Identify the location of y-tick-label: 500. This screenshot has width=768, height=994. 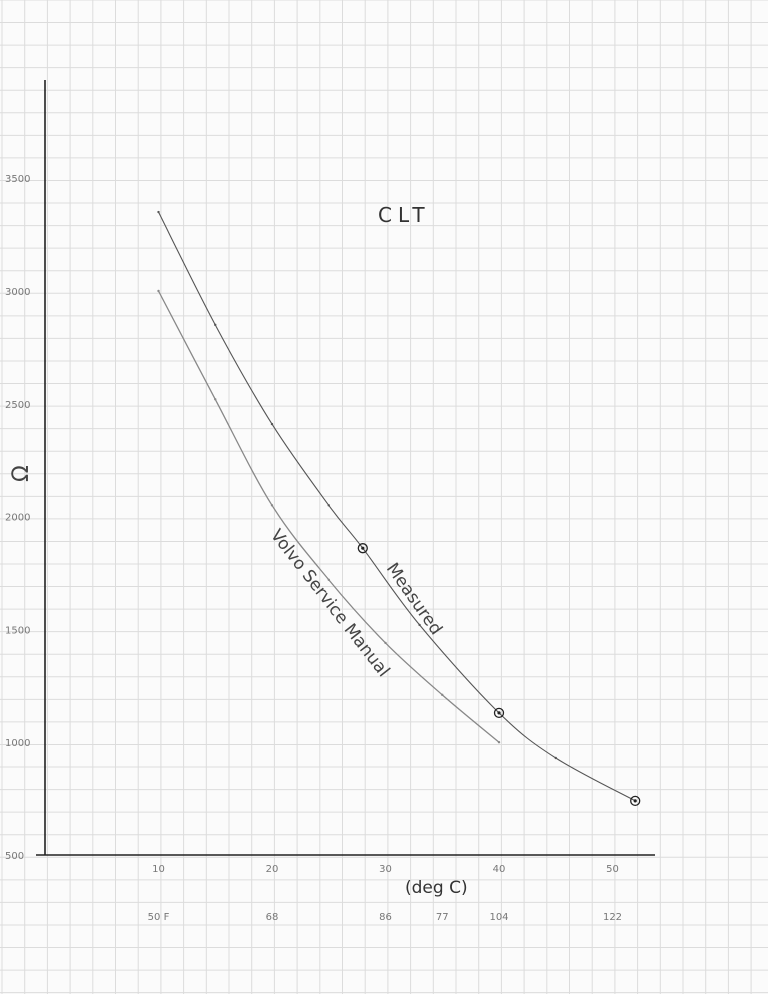
(14, 856).